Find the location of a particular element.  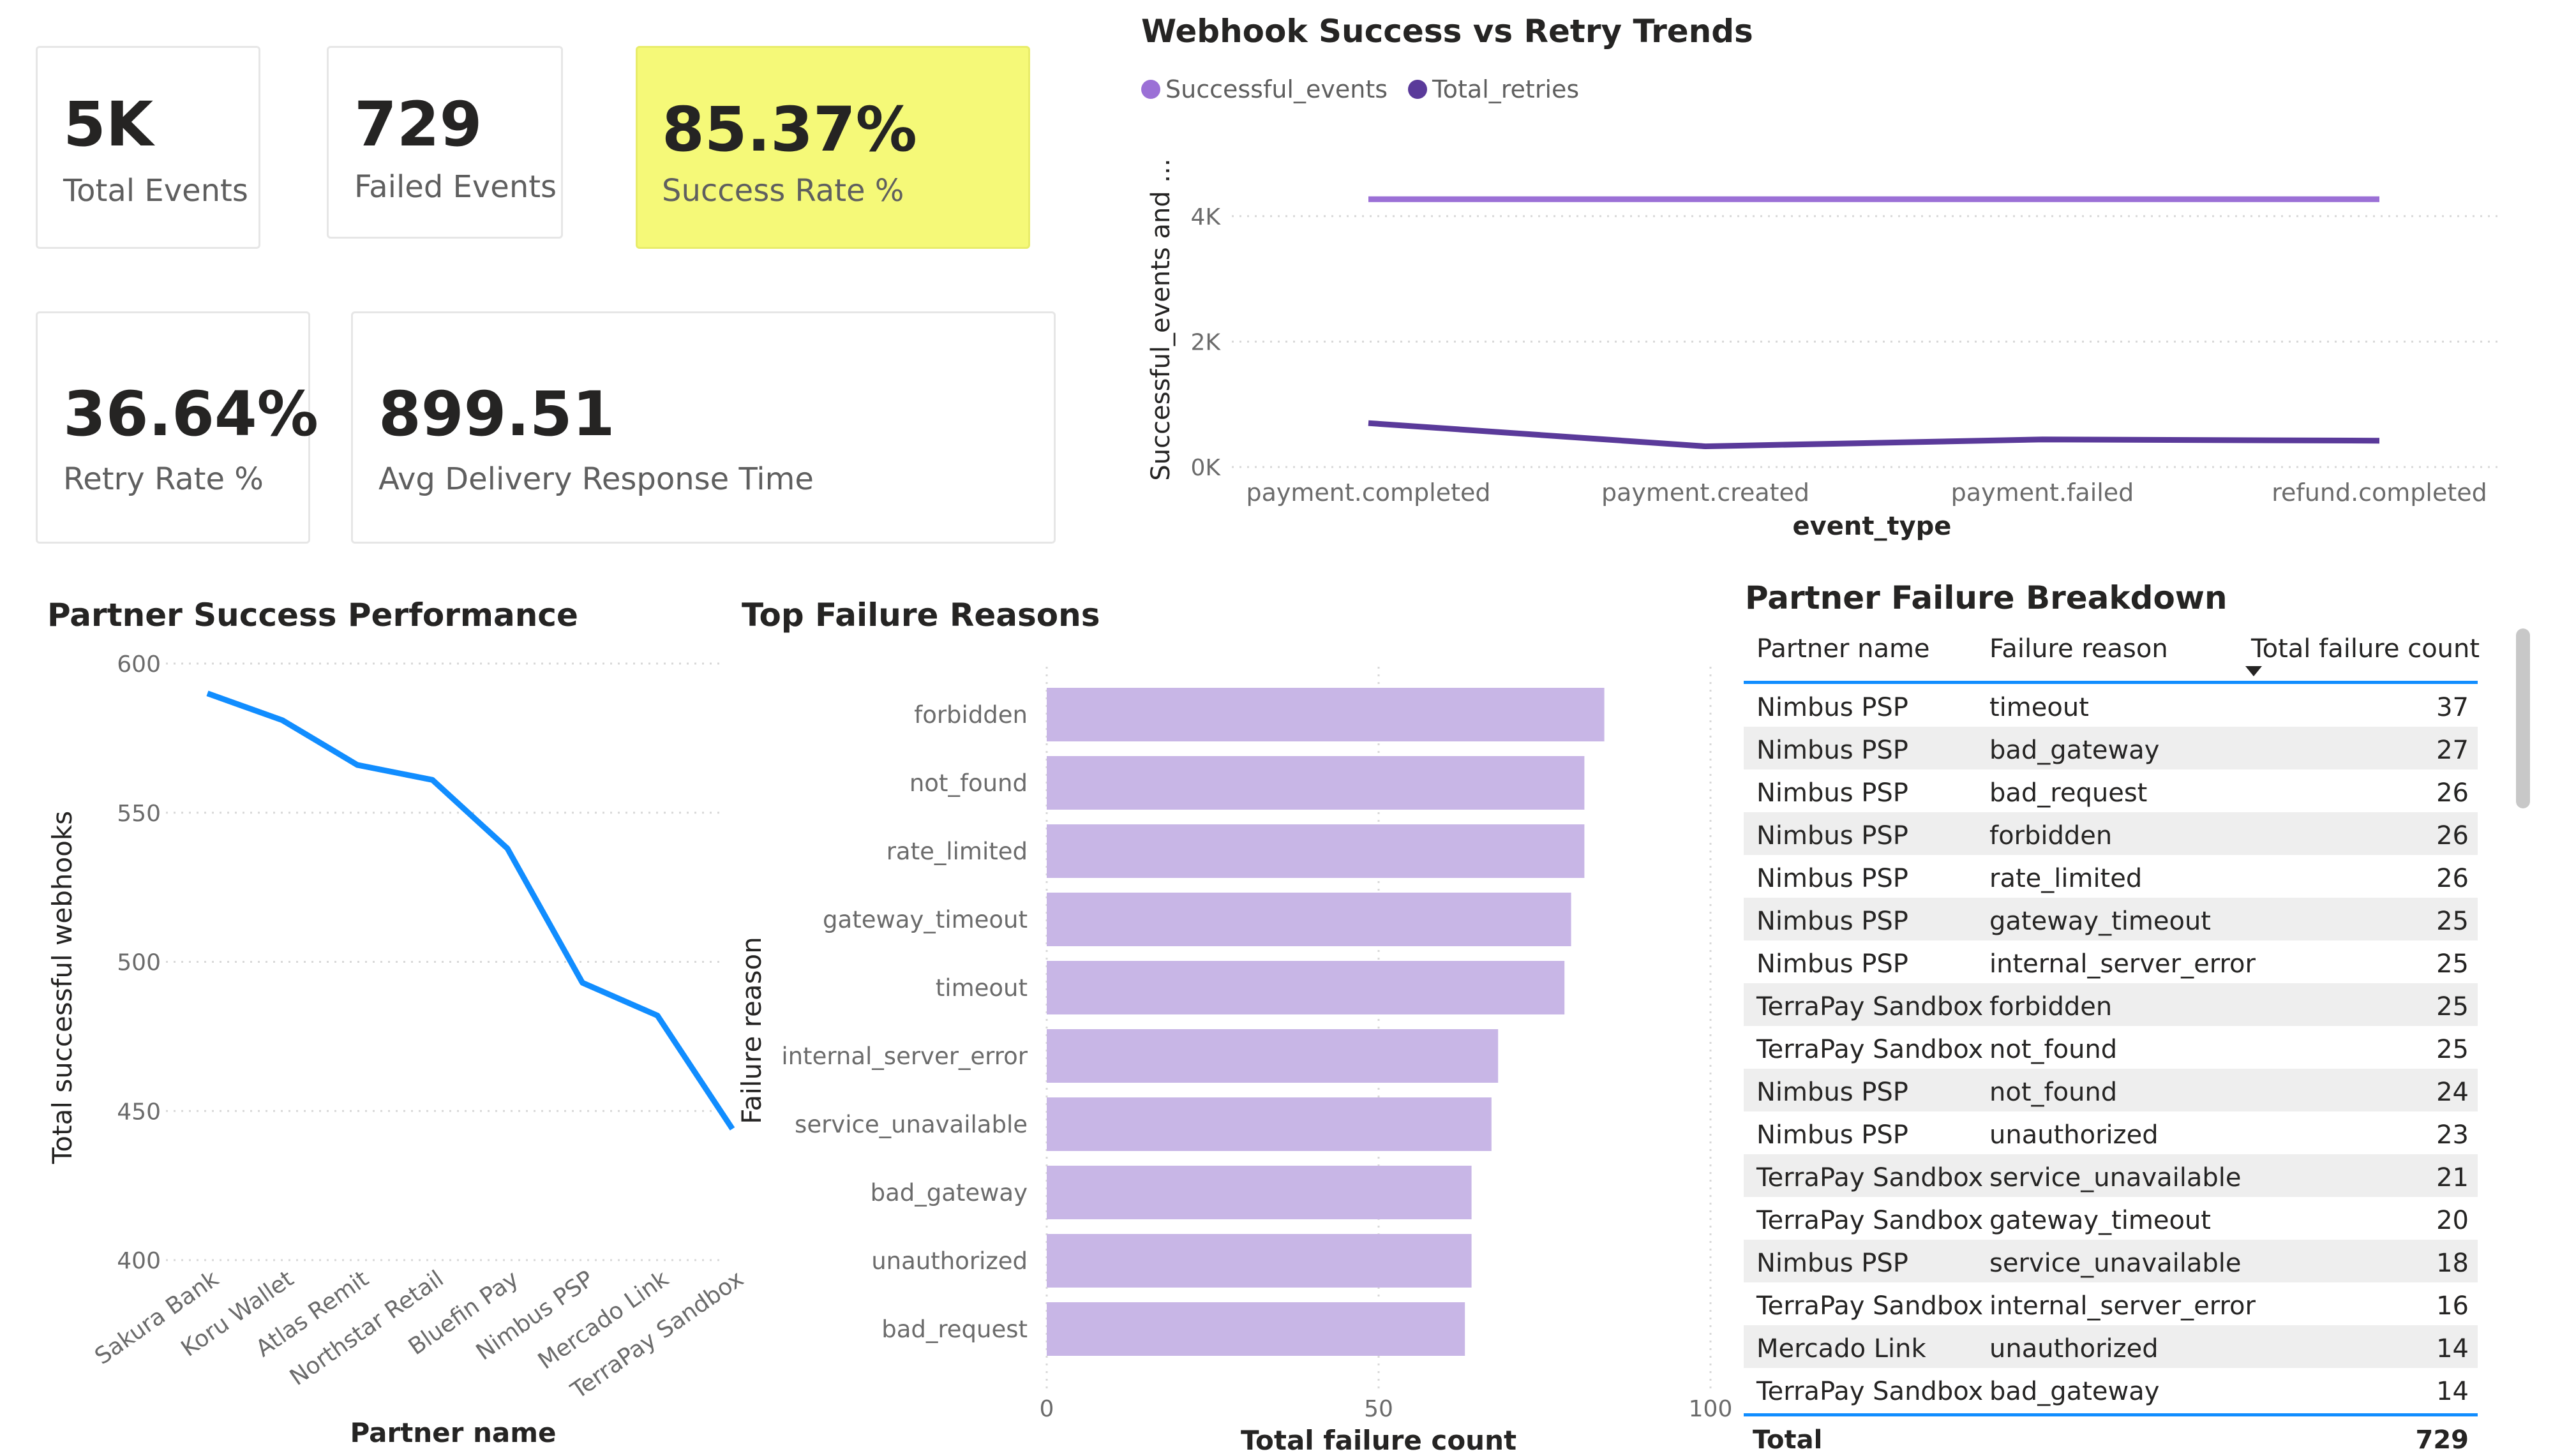

table-row: Nimbus PSP service_unavailable 18 is located at coordinates (2111, 1261).